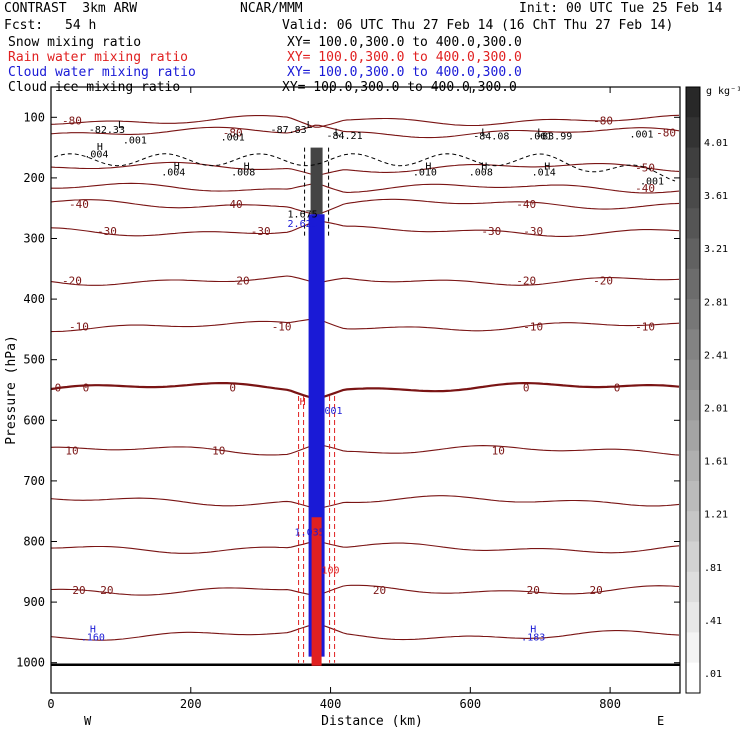 The width and height of the screenshot is (740, 740). Describe the element at coordinates (344, 136) in the screenshot. I see `snow-ice-label: -84.21` at that location.